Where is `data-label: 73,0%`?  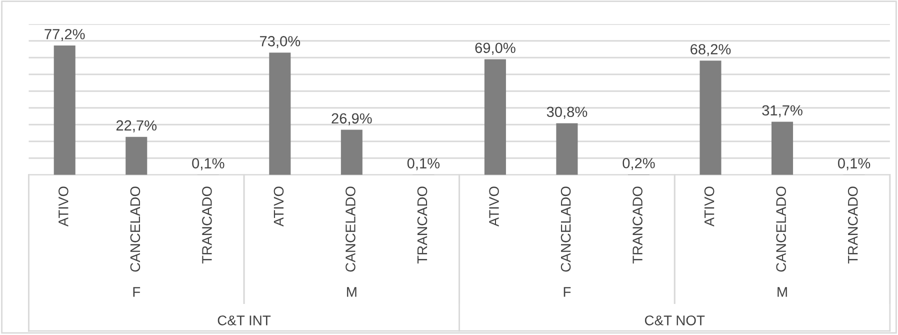
data-label: 73,0% is located at coordinates (280, 42).